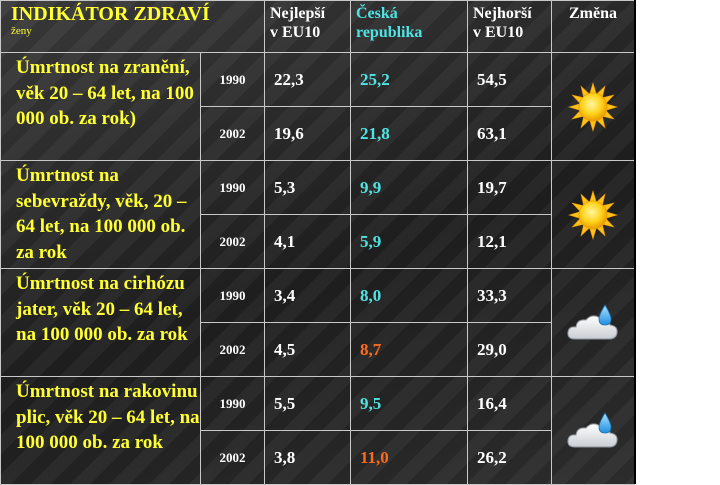 The height and width of the screenshot is (485, 720). I want to click on table-row: 2002 4,5 8,7 29,0, so click(318, 349).